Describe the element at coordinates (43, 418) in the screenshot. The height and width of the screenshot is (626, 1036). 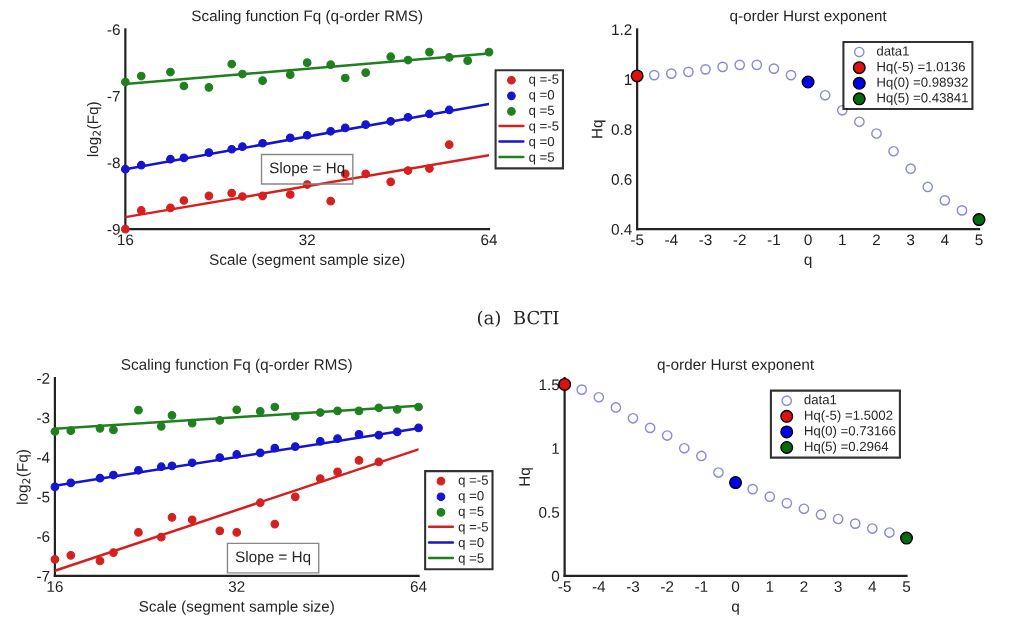
I see `y-tick-label: -3` at that location.